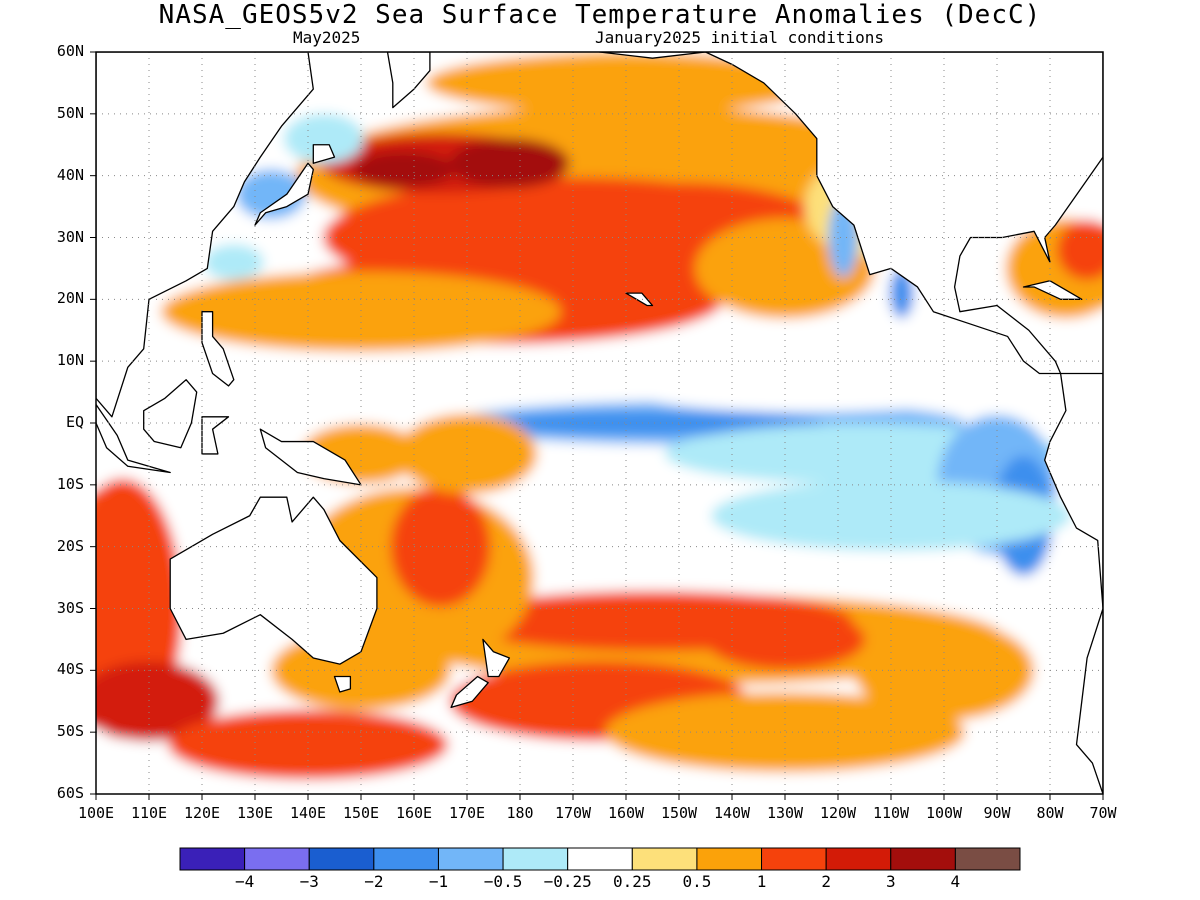 Image resolution: width=1200 pixels, height=900 pixels. What do you see at coordinates (1073, 583) in the screenshot?
I see `land-south-america` at bounding box center [1073, 583].